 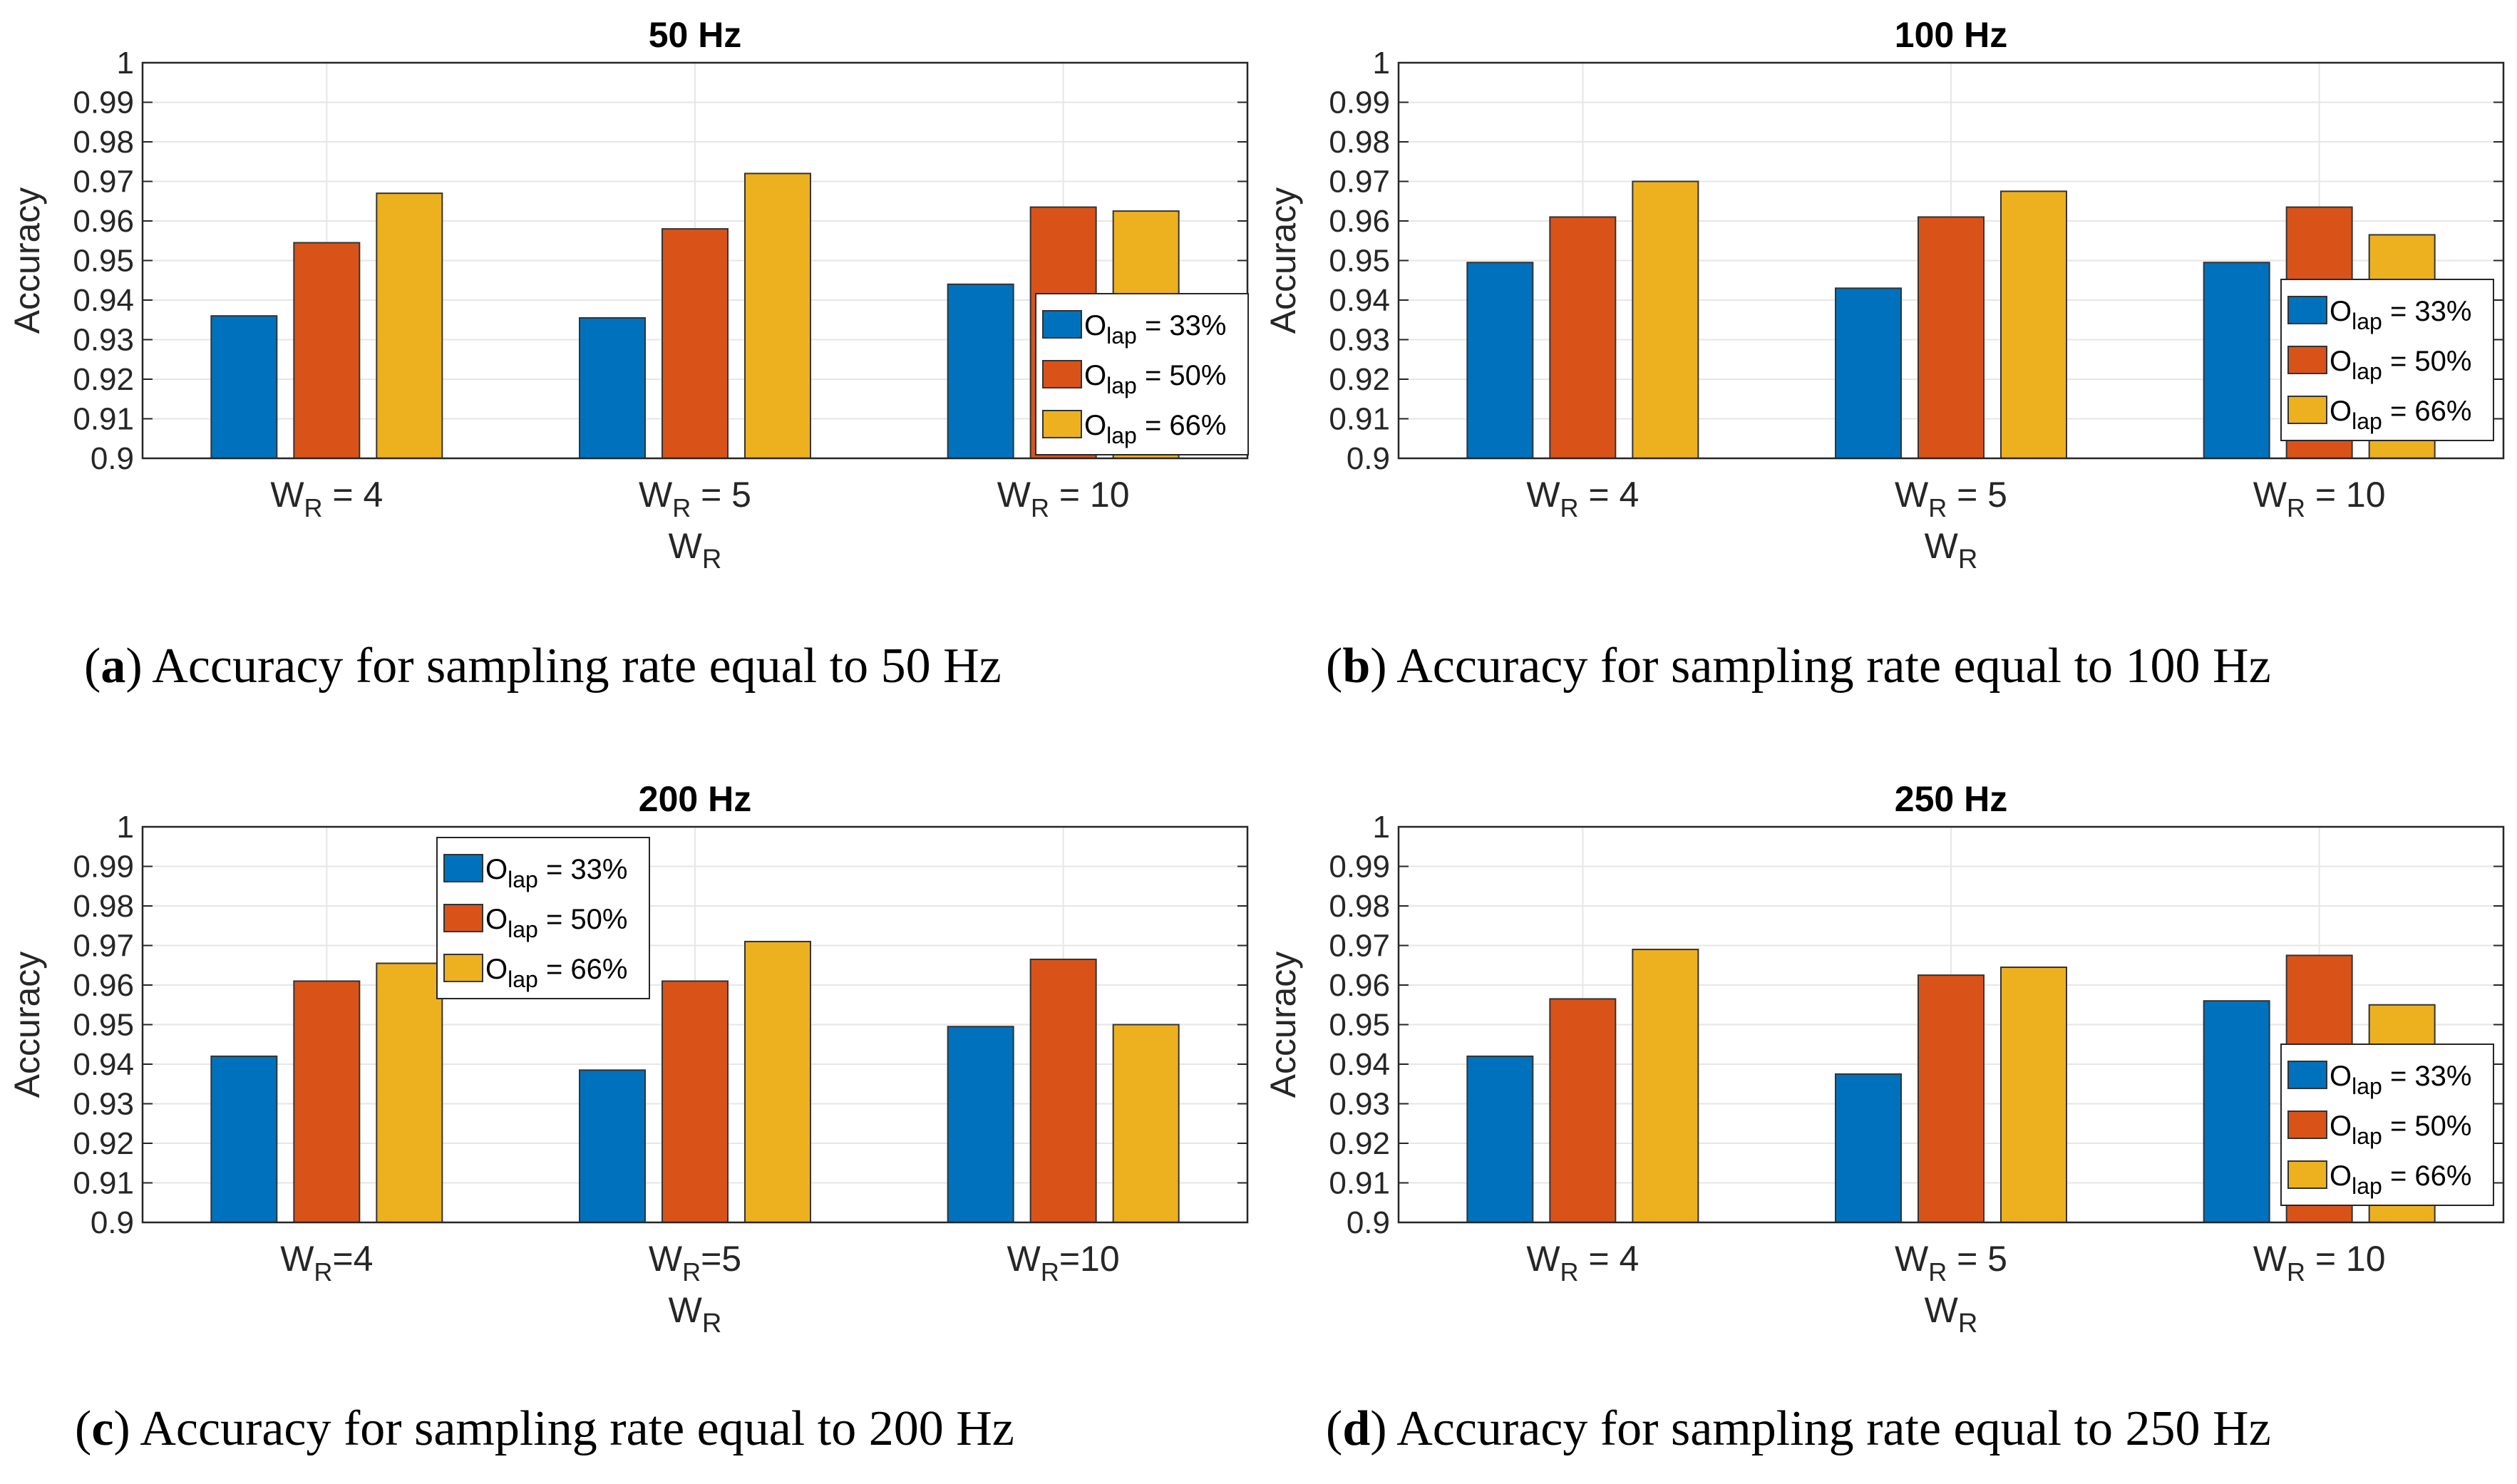 I want to click on chart-title: 200 Hz, so click(x=695, y=799).